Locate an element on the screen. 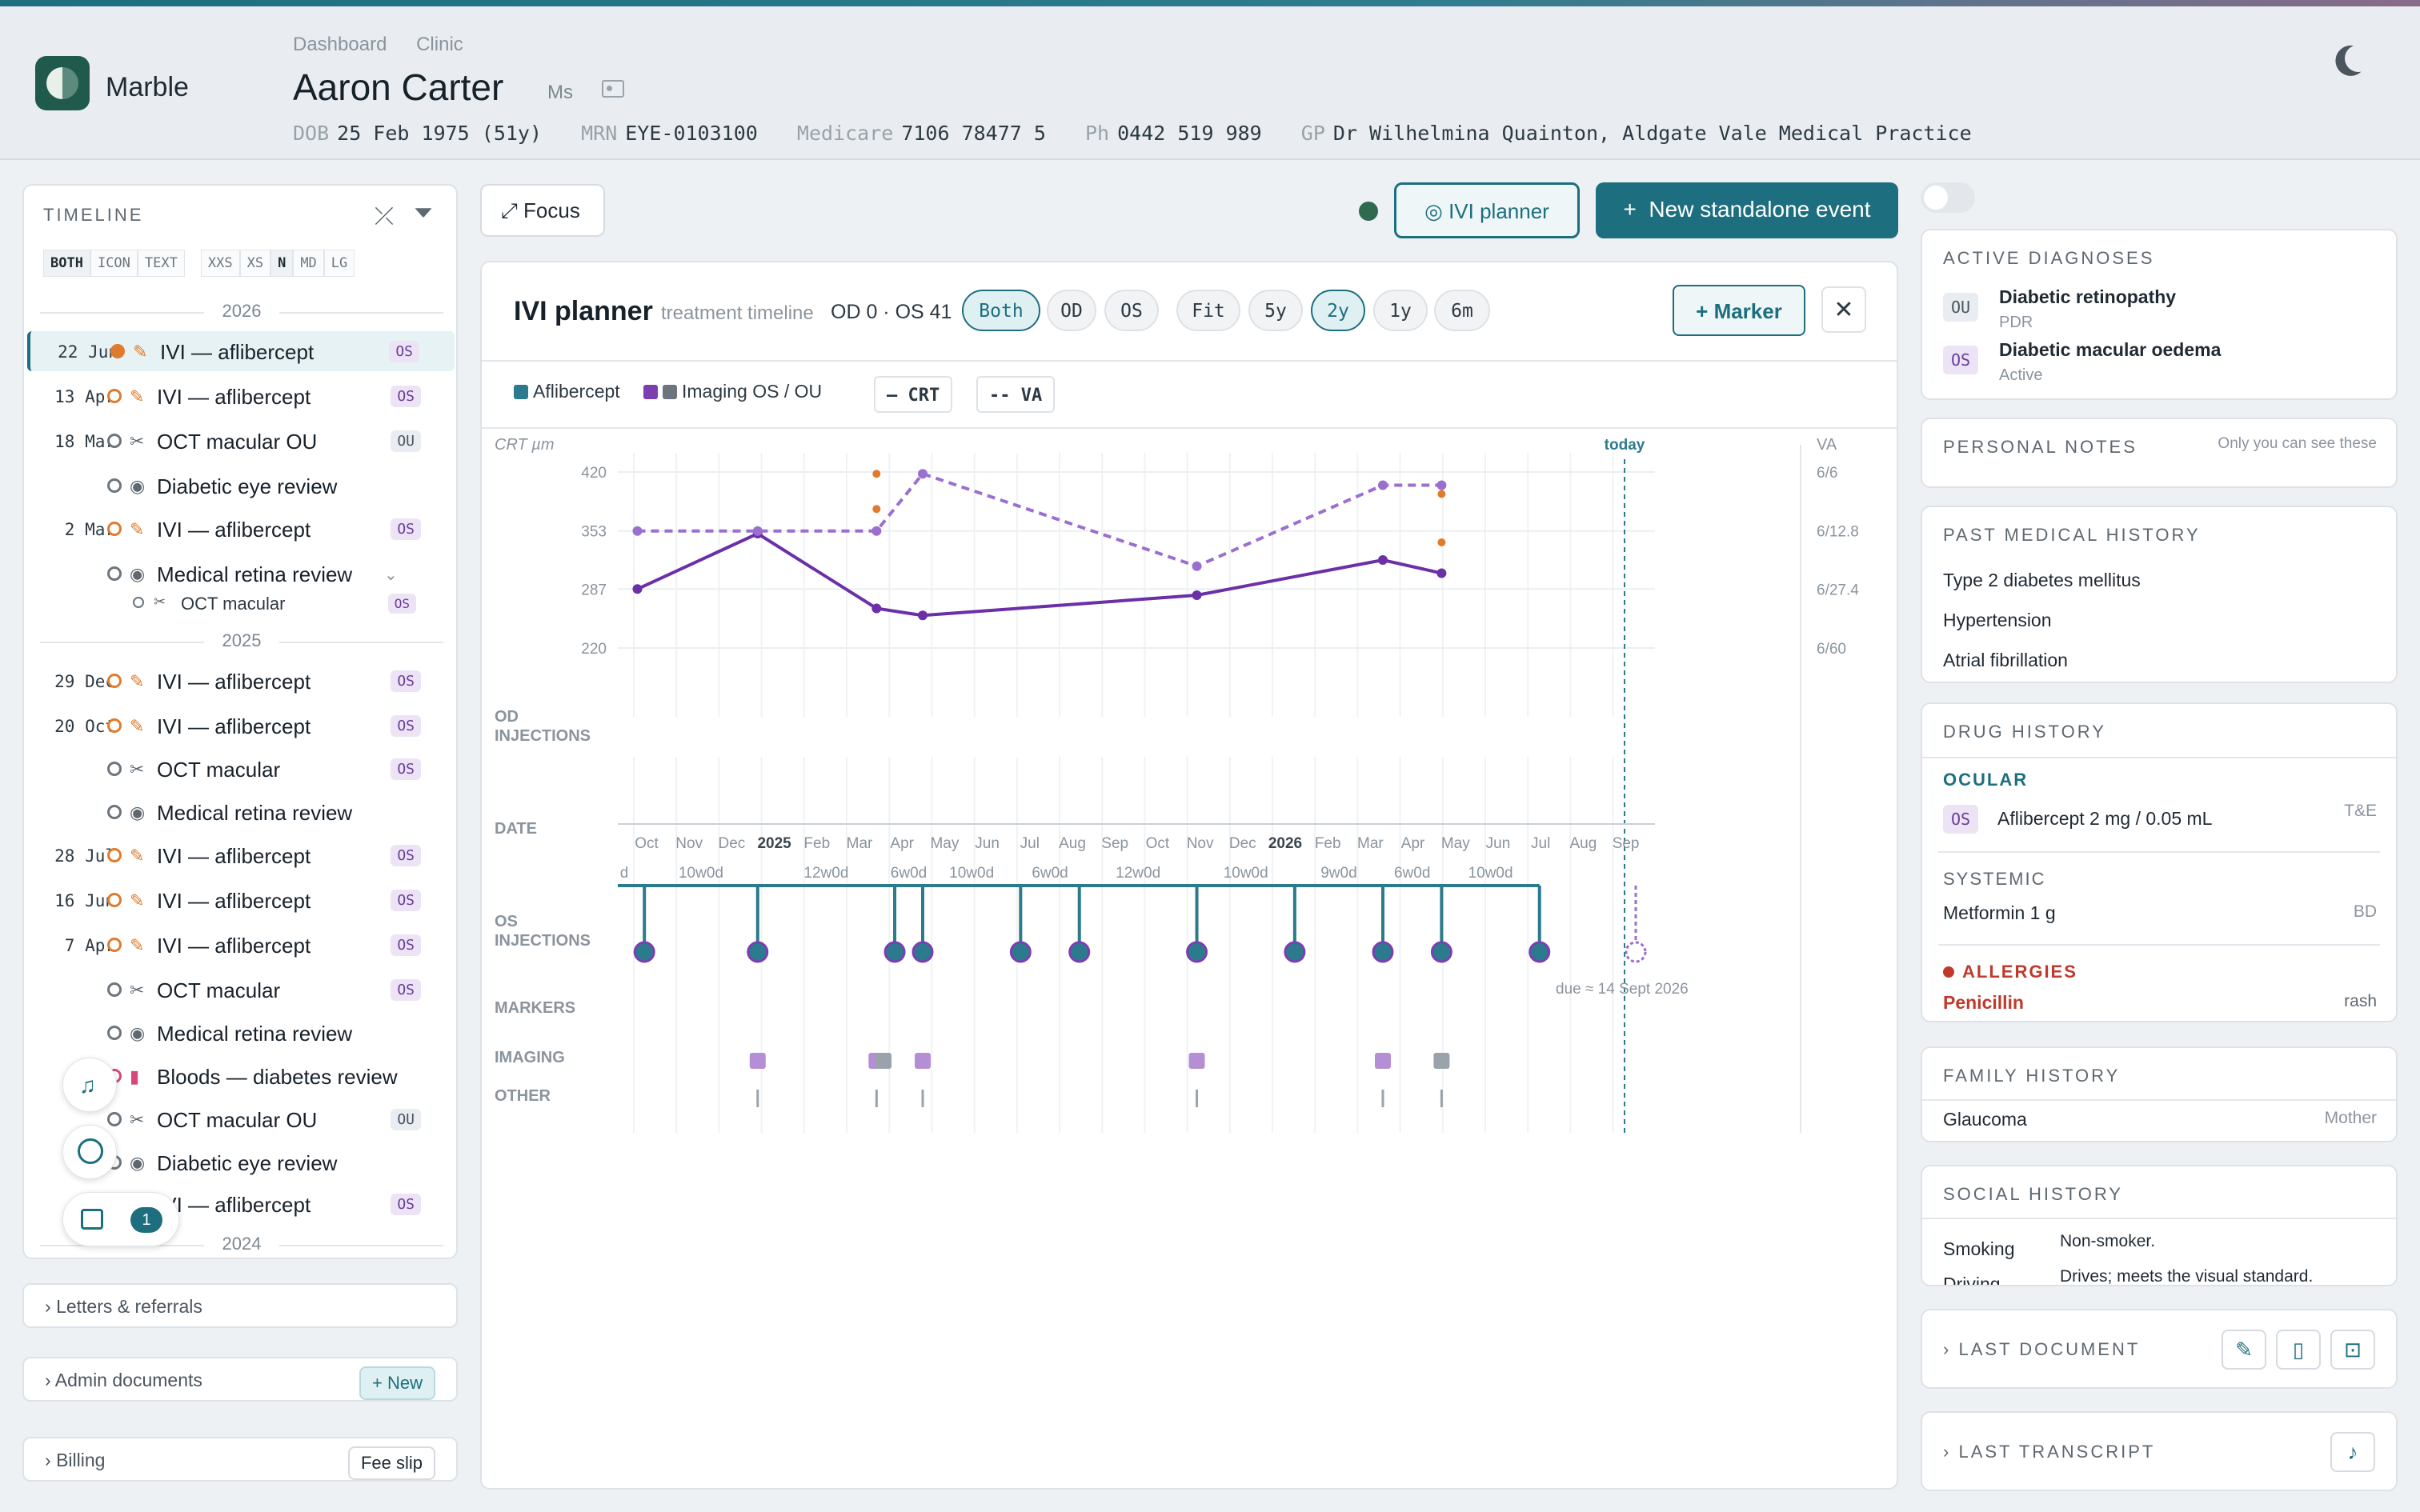 This screenshot has width=2420, height=1512. diagnosis-name: Diabetic macular oedema is located at coordinates (2110, 349).